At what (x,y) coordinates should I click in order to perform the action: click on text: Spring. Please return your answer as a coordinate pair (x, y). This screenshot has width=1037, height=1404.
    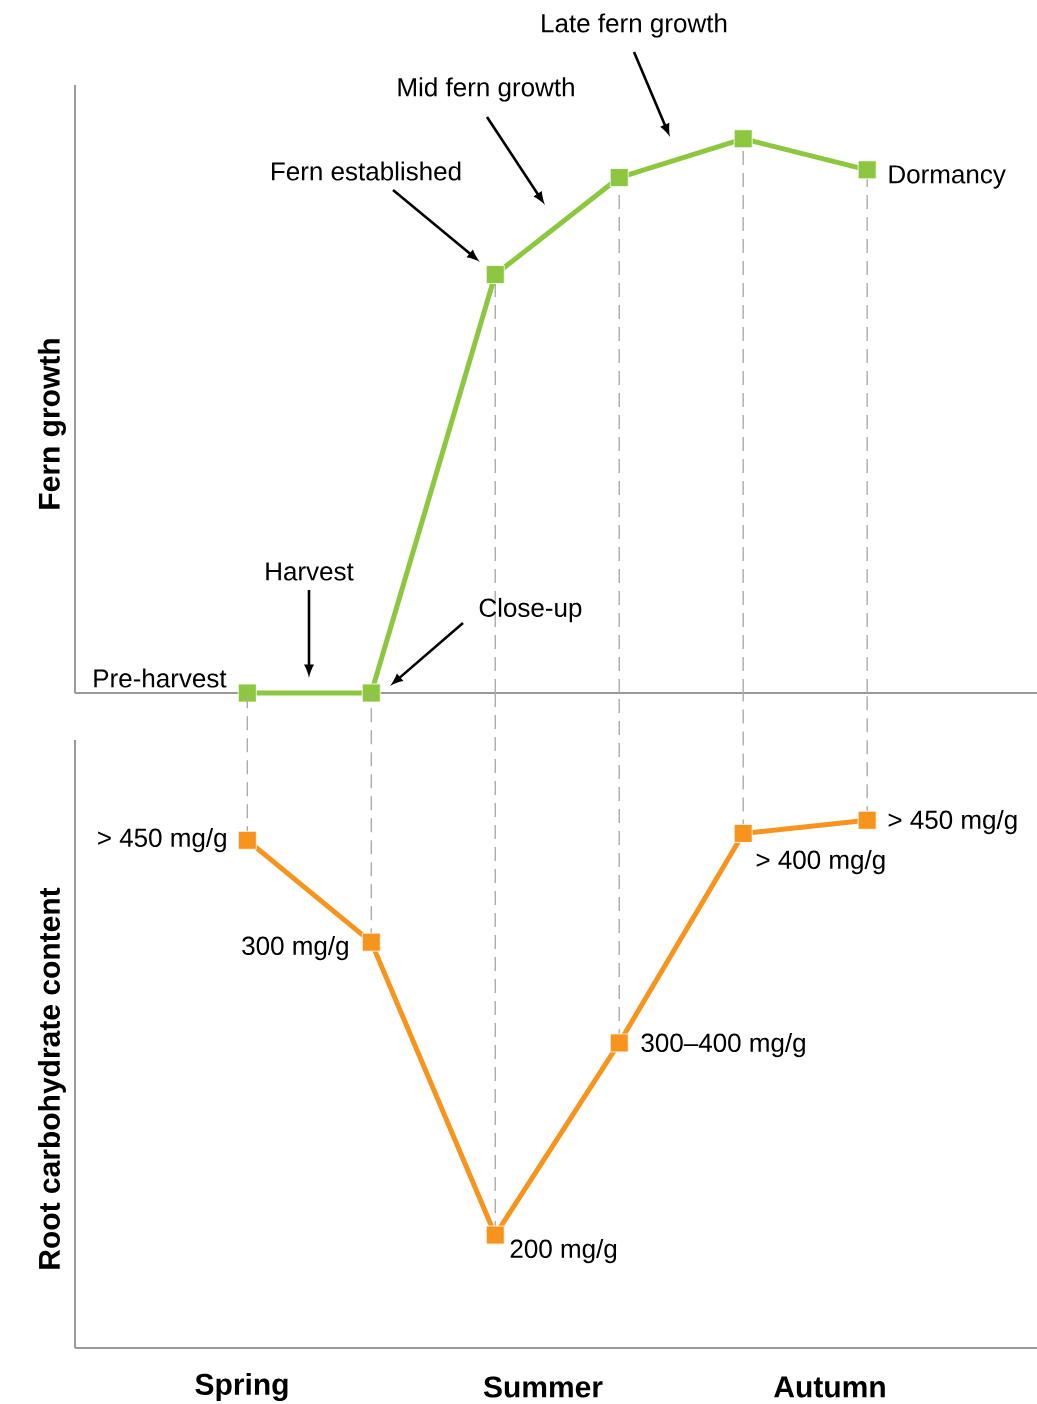
    Looking at the image, I should click on (241, 1387).